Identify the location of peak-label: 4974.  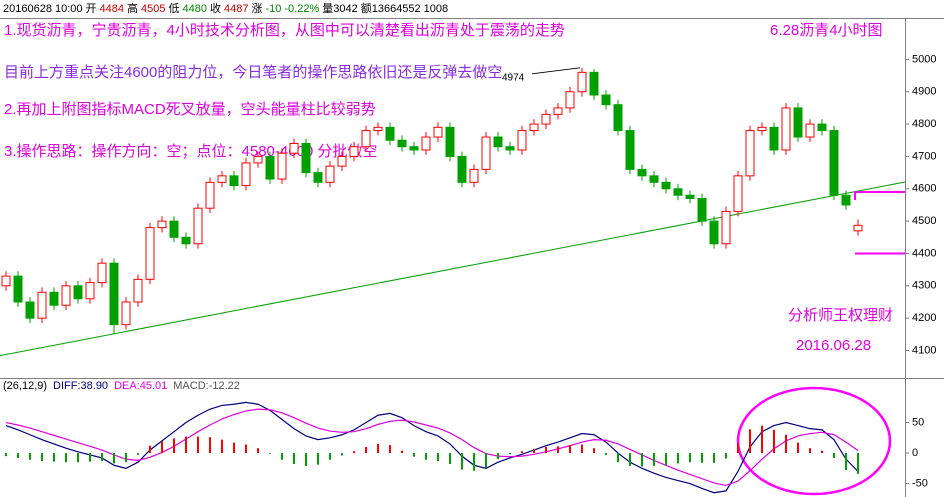
(513, 77).